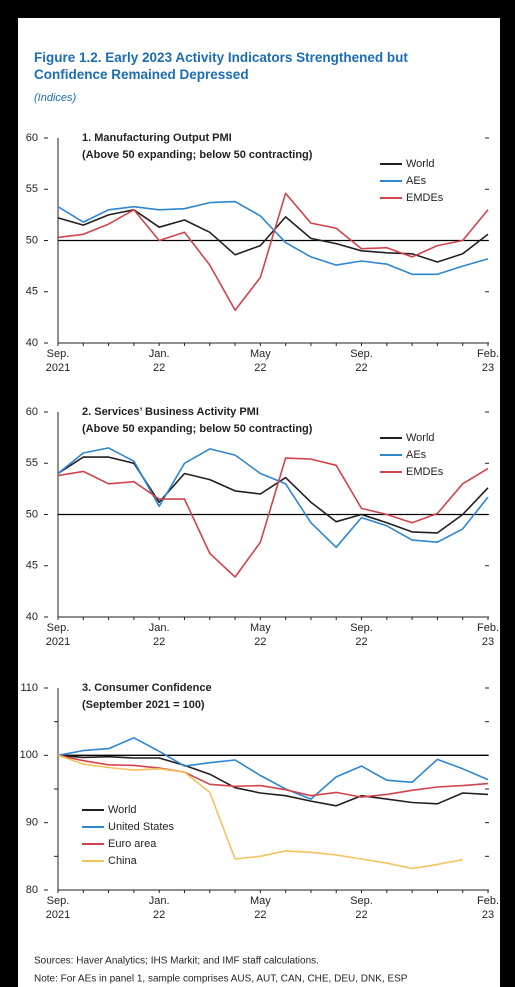 This screenshot has width=515, height=987. Describe the element at coordinates (55, 98) in the screenshot. I see `figure-subtitle: (Indices)` at that location.